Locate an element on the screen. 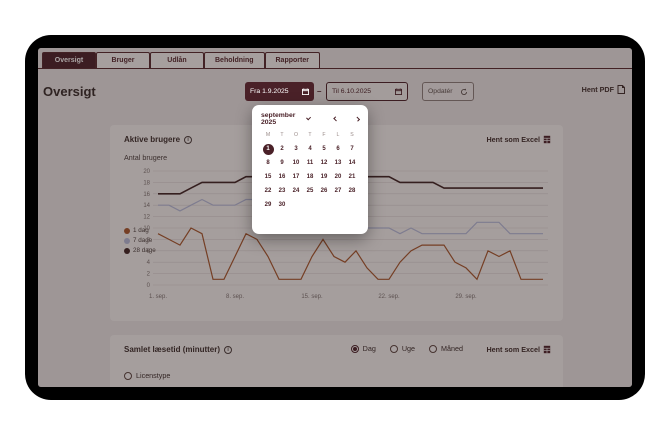 Image resolution: width=670 pixels, height=435 pixels. calendar-day: 27 is located at coordinates (338, 191).